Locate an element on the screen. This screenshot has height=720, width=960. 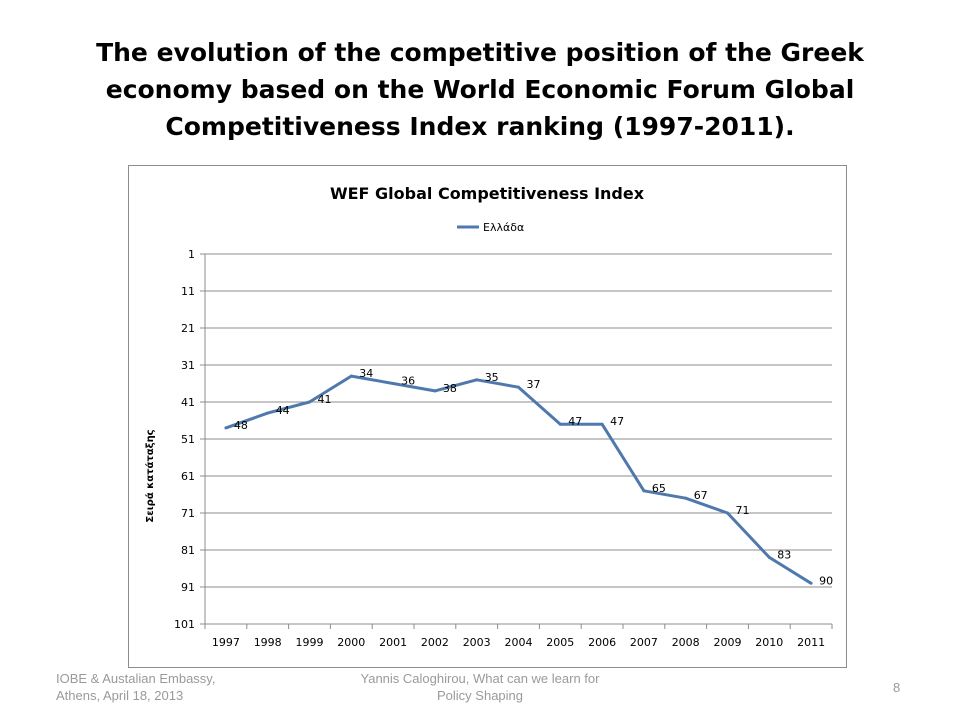
data-label: 48 is located at coordinates (241, 425).